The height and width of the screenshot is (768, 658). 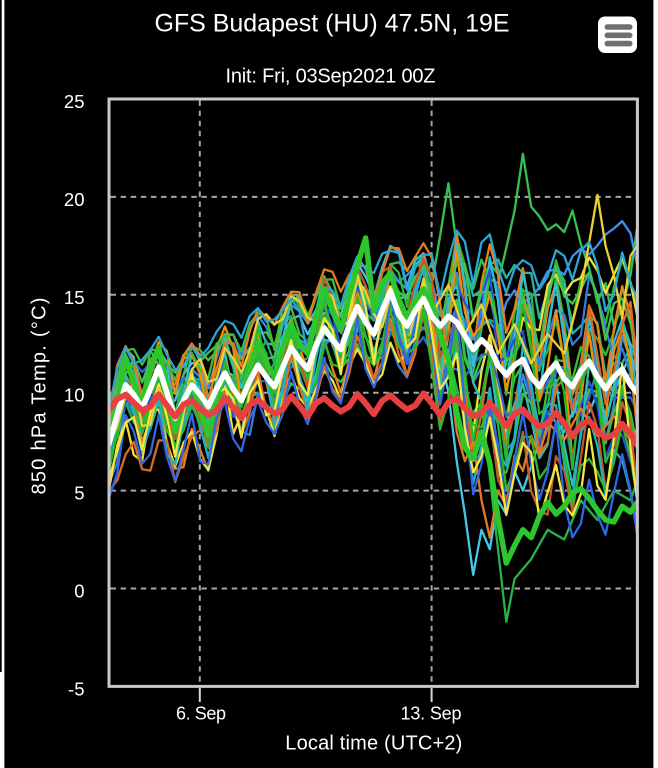 What do you see at coordinates (74, 199) in the screenshot?
I see `svg-text: 20` at bounding box center [74, 199].